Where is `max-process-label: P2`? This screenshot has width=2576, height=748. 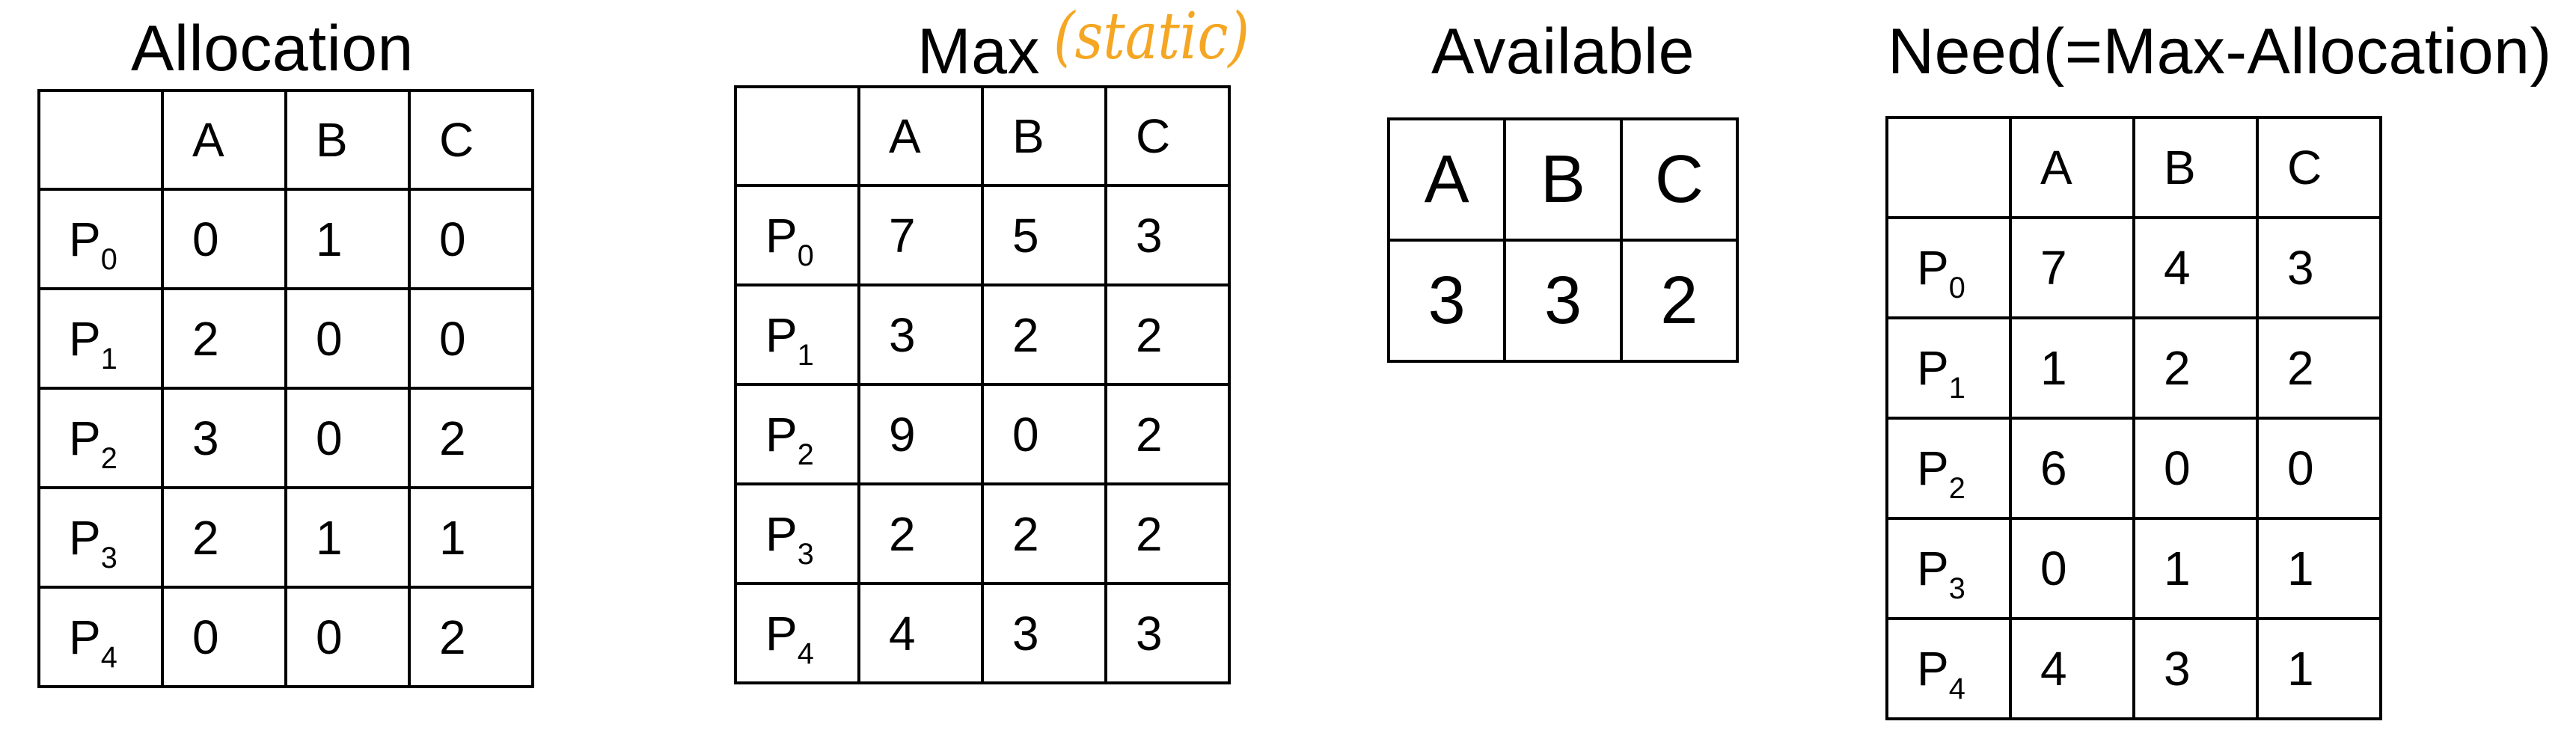
max-process-label: P2 is located at coordinates (797, 434).